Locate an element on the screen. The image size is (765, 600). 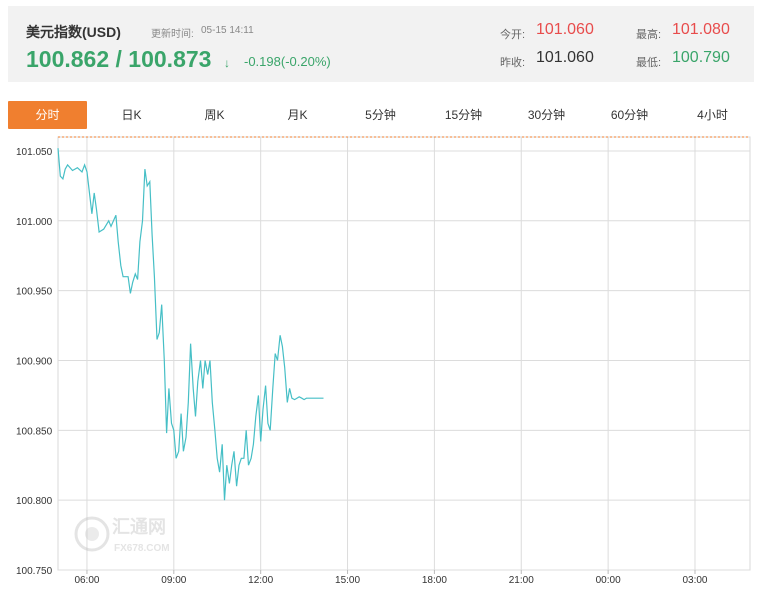
tab-60min: 60分钟 is located at coordinates (629, 115).